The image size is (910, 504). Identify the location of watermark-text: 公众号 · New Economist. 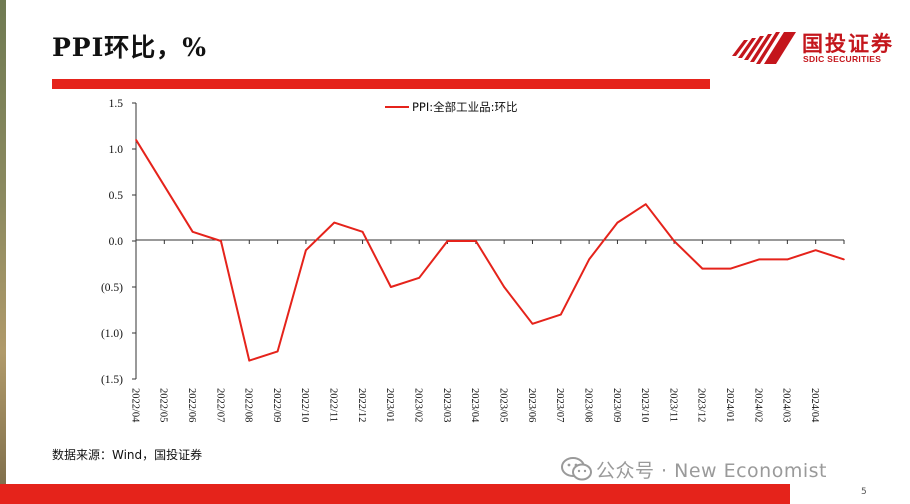
(711, 471).